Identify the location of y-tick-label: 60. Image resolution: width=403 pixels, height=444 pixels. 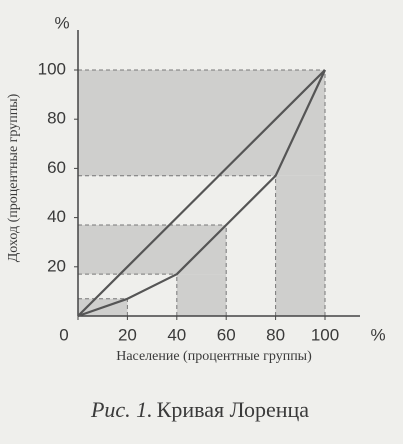
(56, 167).